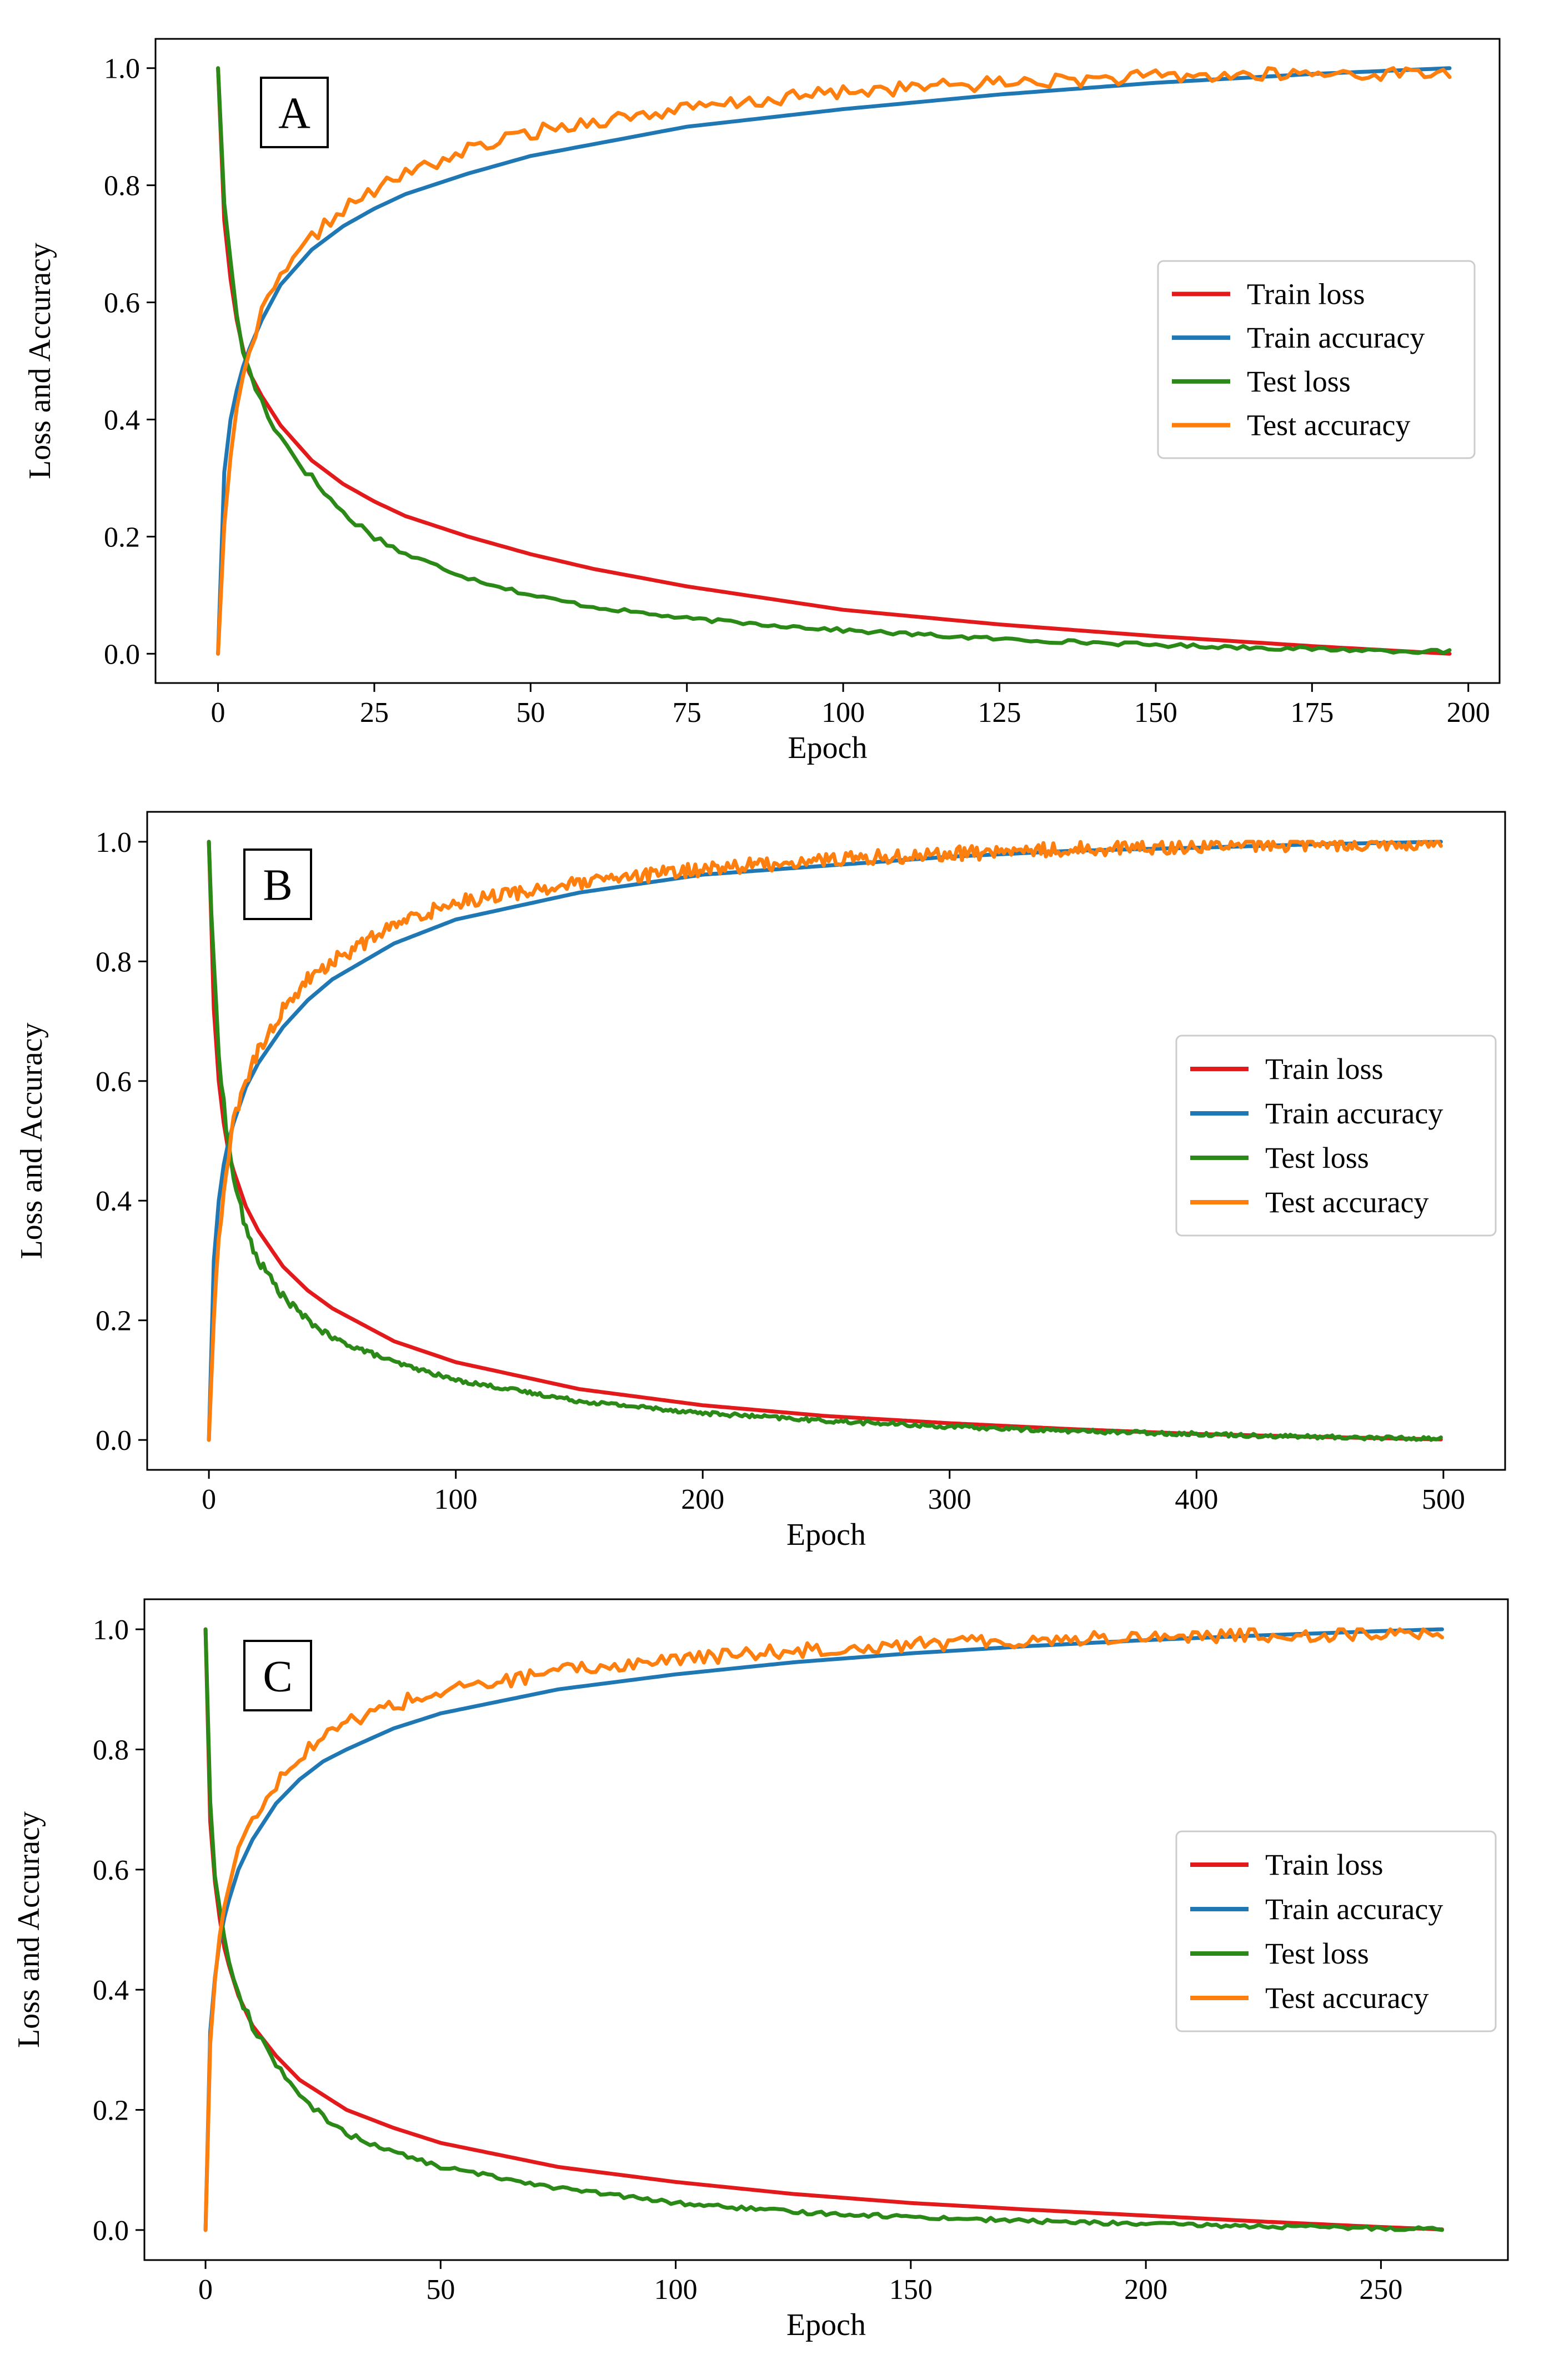 The width and height of the screenshot is (1554, 2380). I want to click on x-tick-label: 300, so click(950, 1499).